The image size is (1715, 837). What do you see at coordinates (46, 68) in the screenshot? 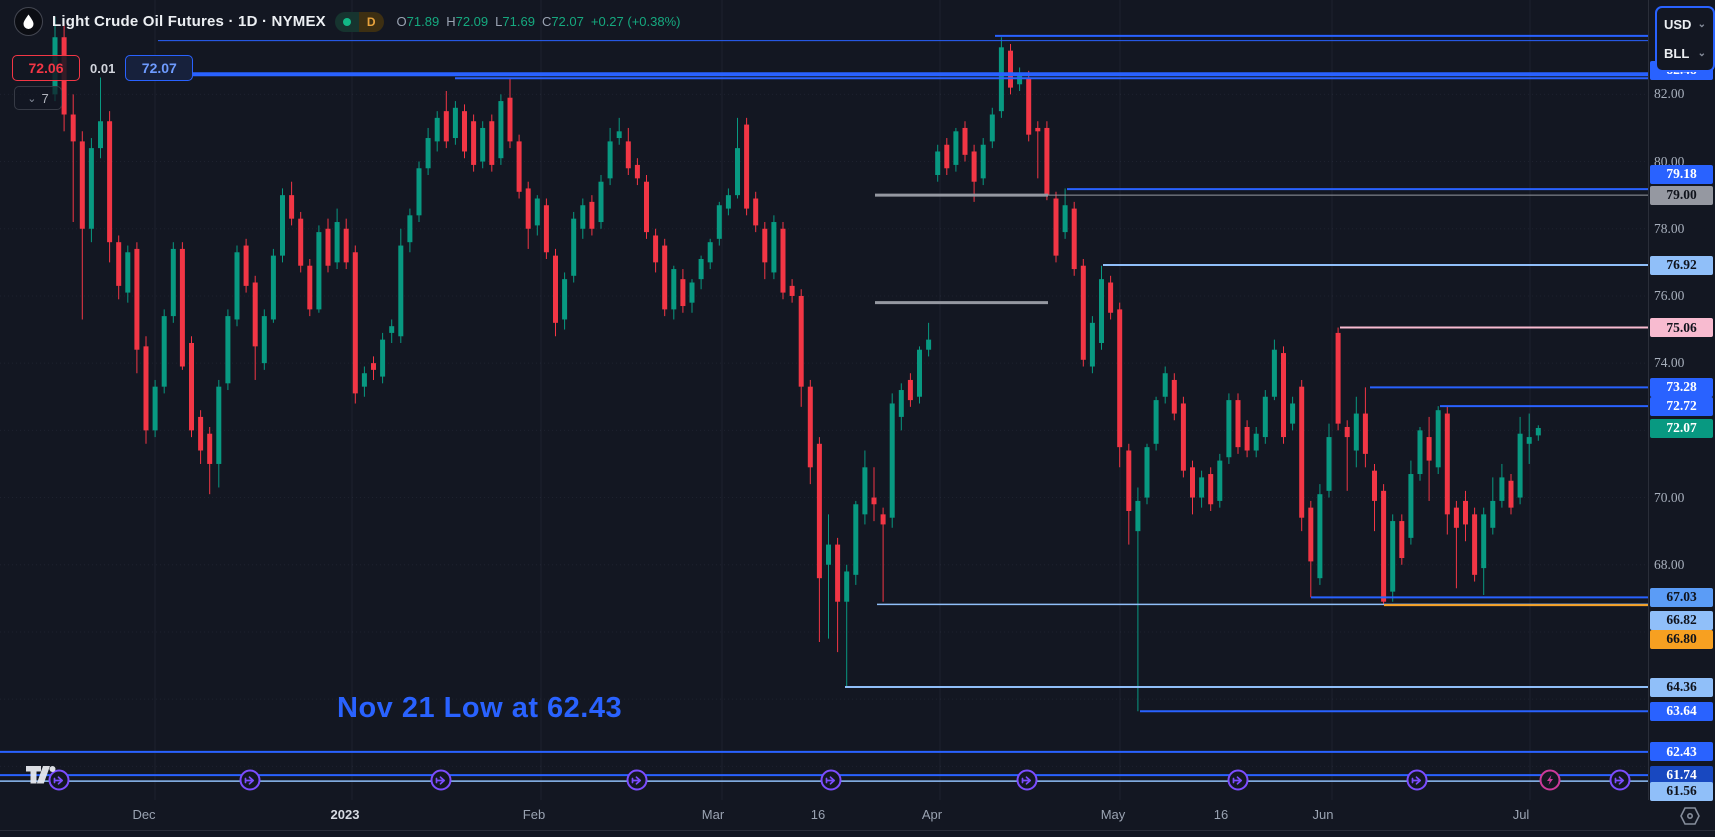
I see `sell-button: 72.06` at bounding box center [46, 68].